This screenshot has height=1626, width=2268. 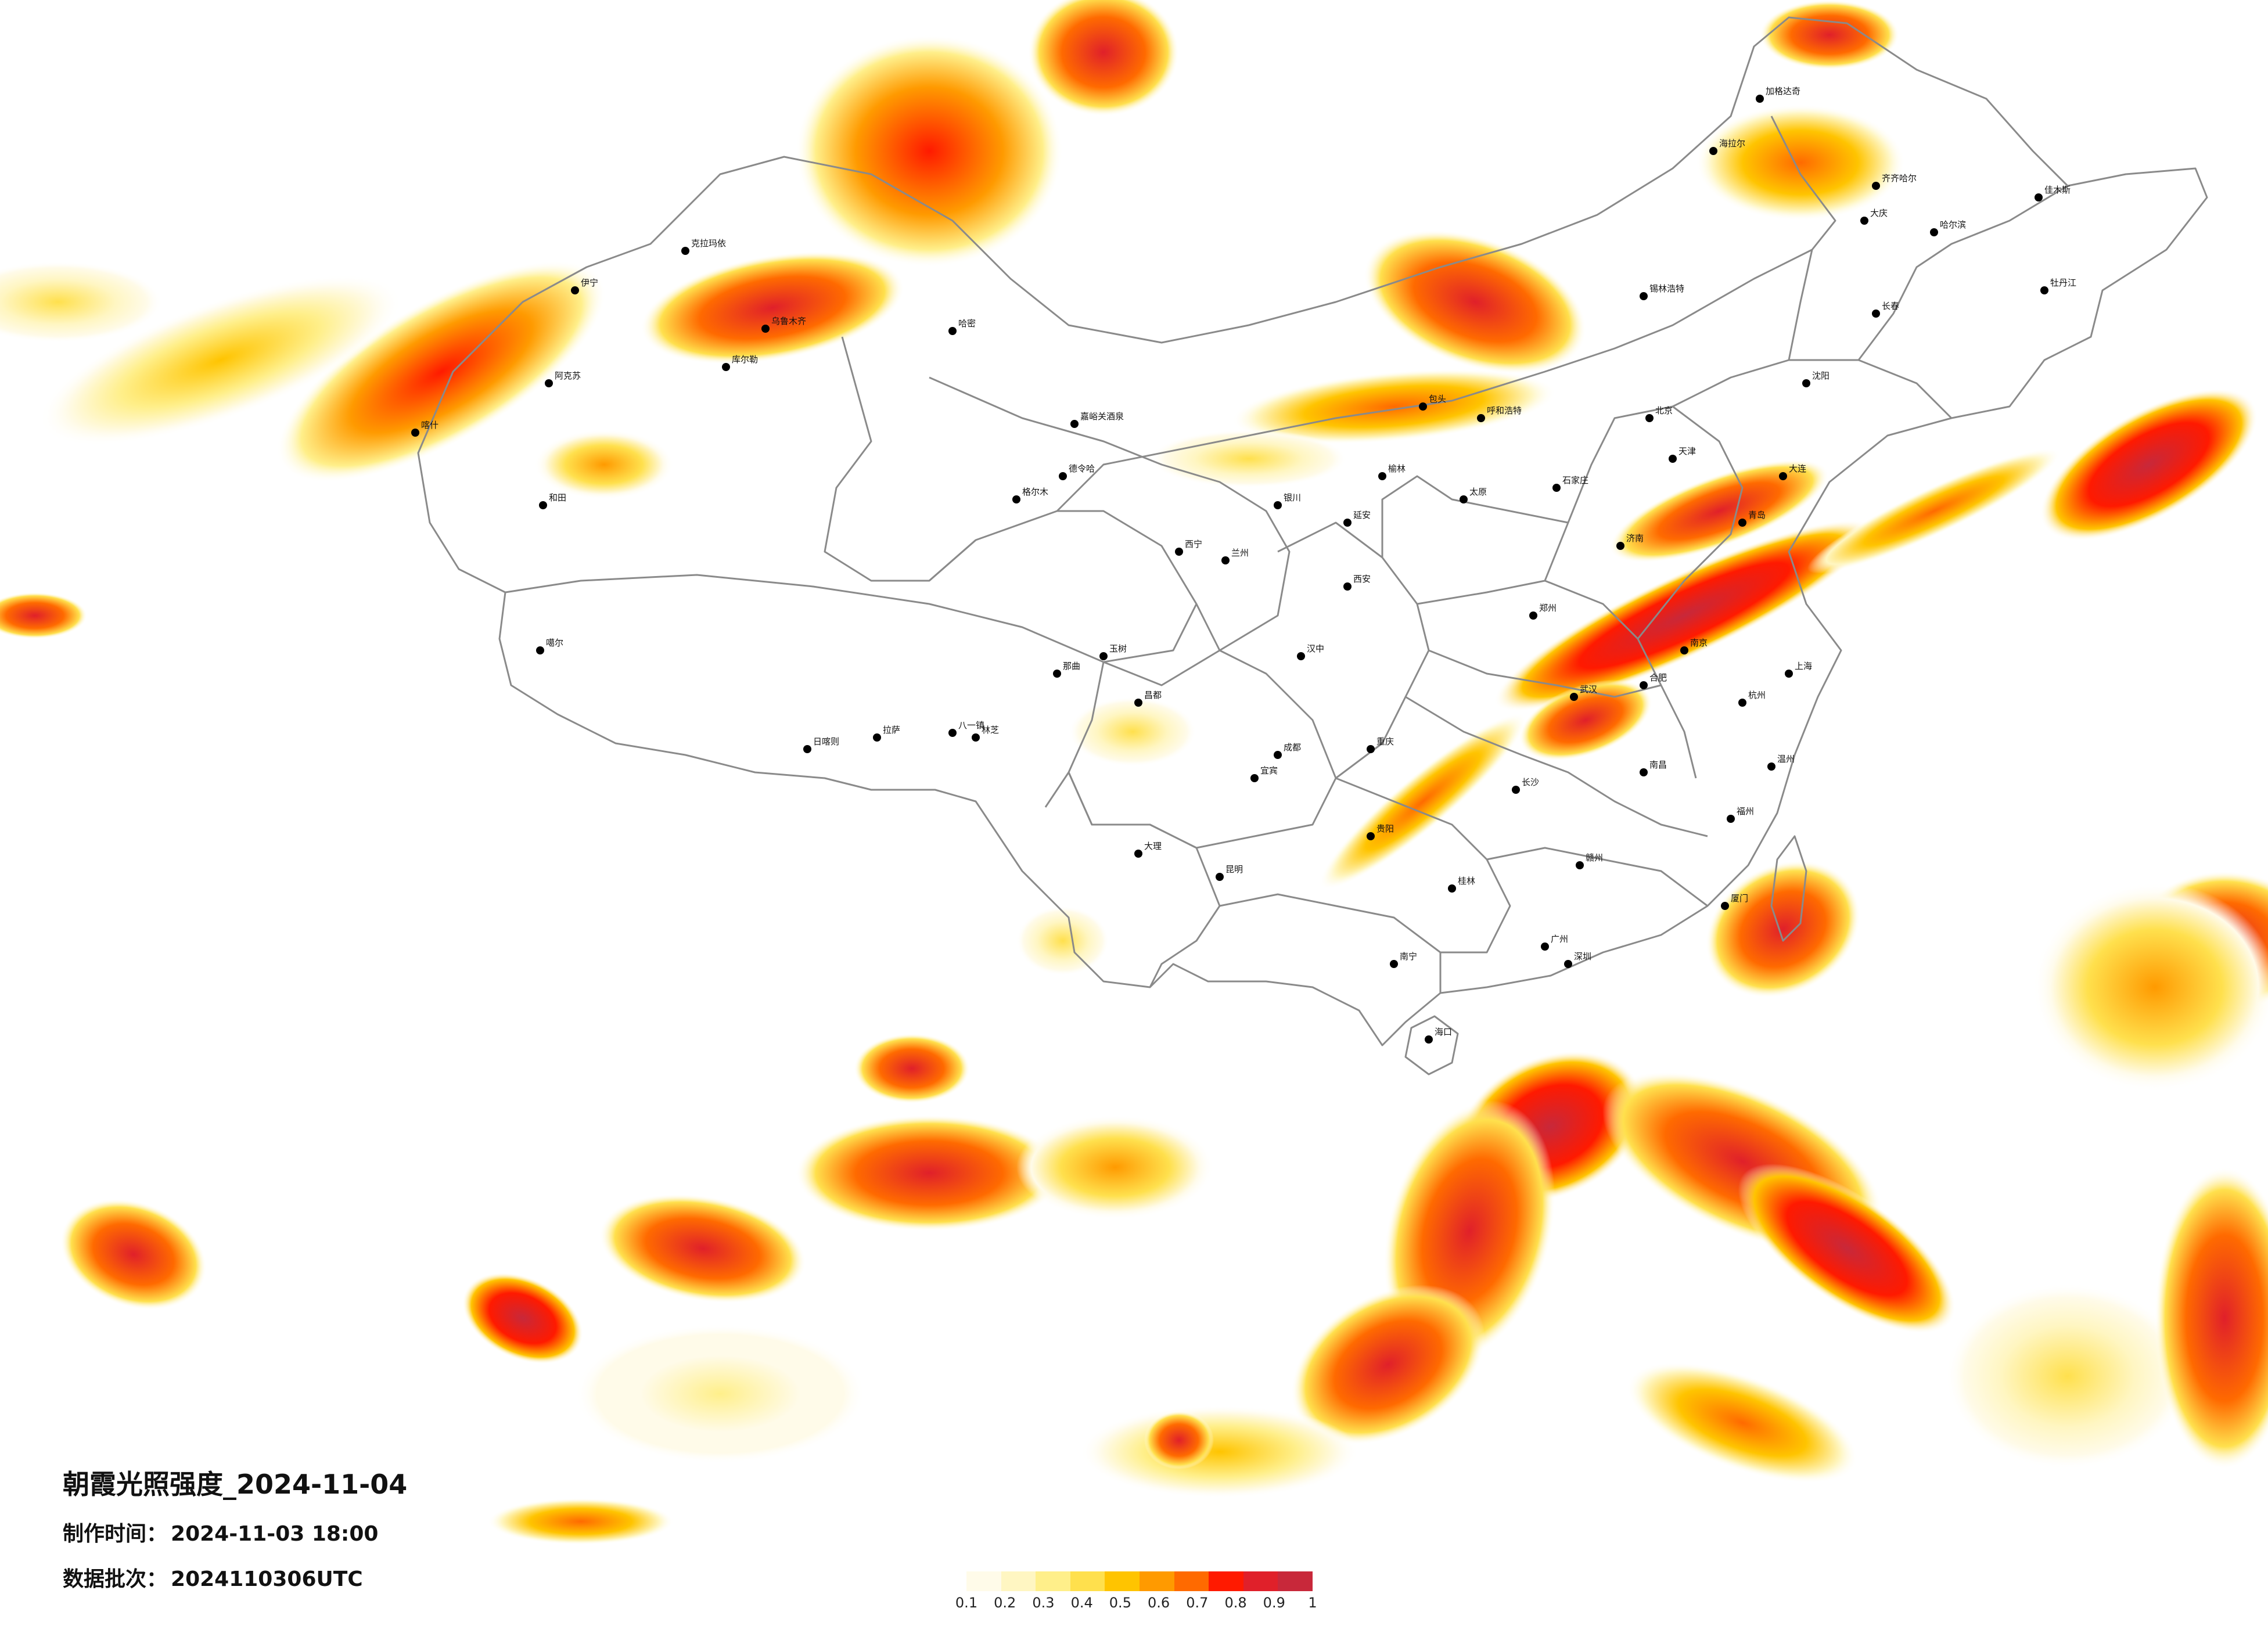 What do you see at coordinates (891, 730) in the screenshot?
I see `city-label: 拉萨` at bounding box center [891, 730].